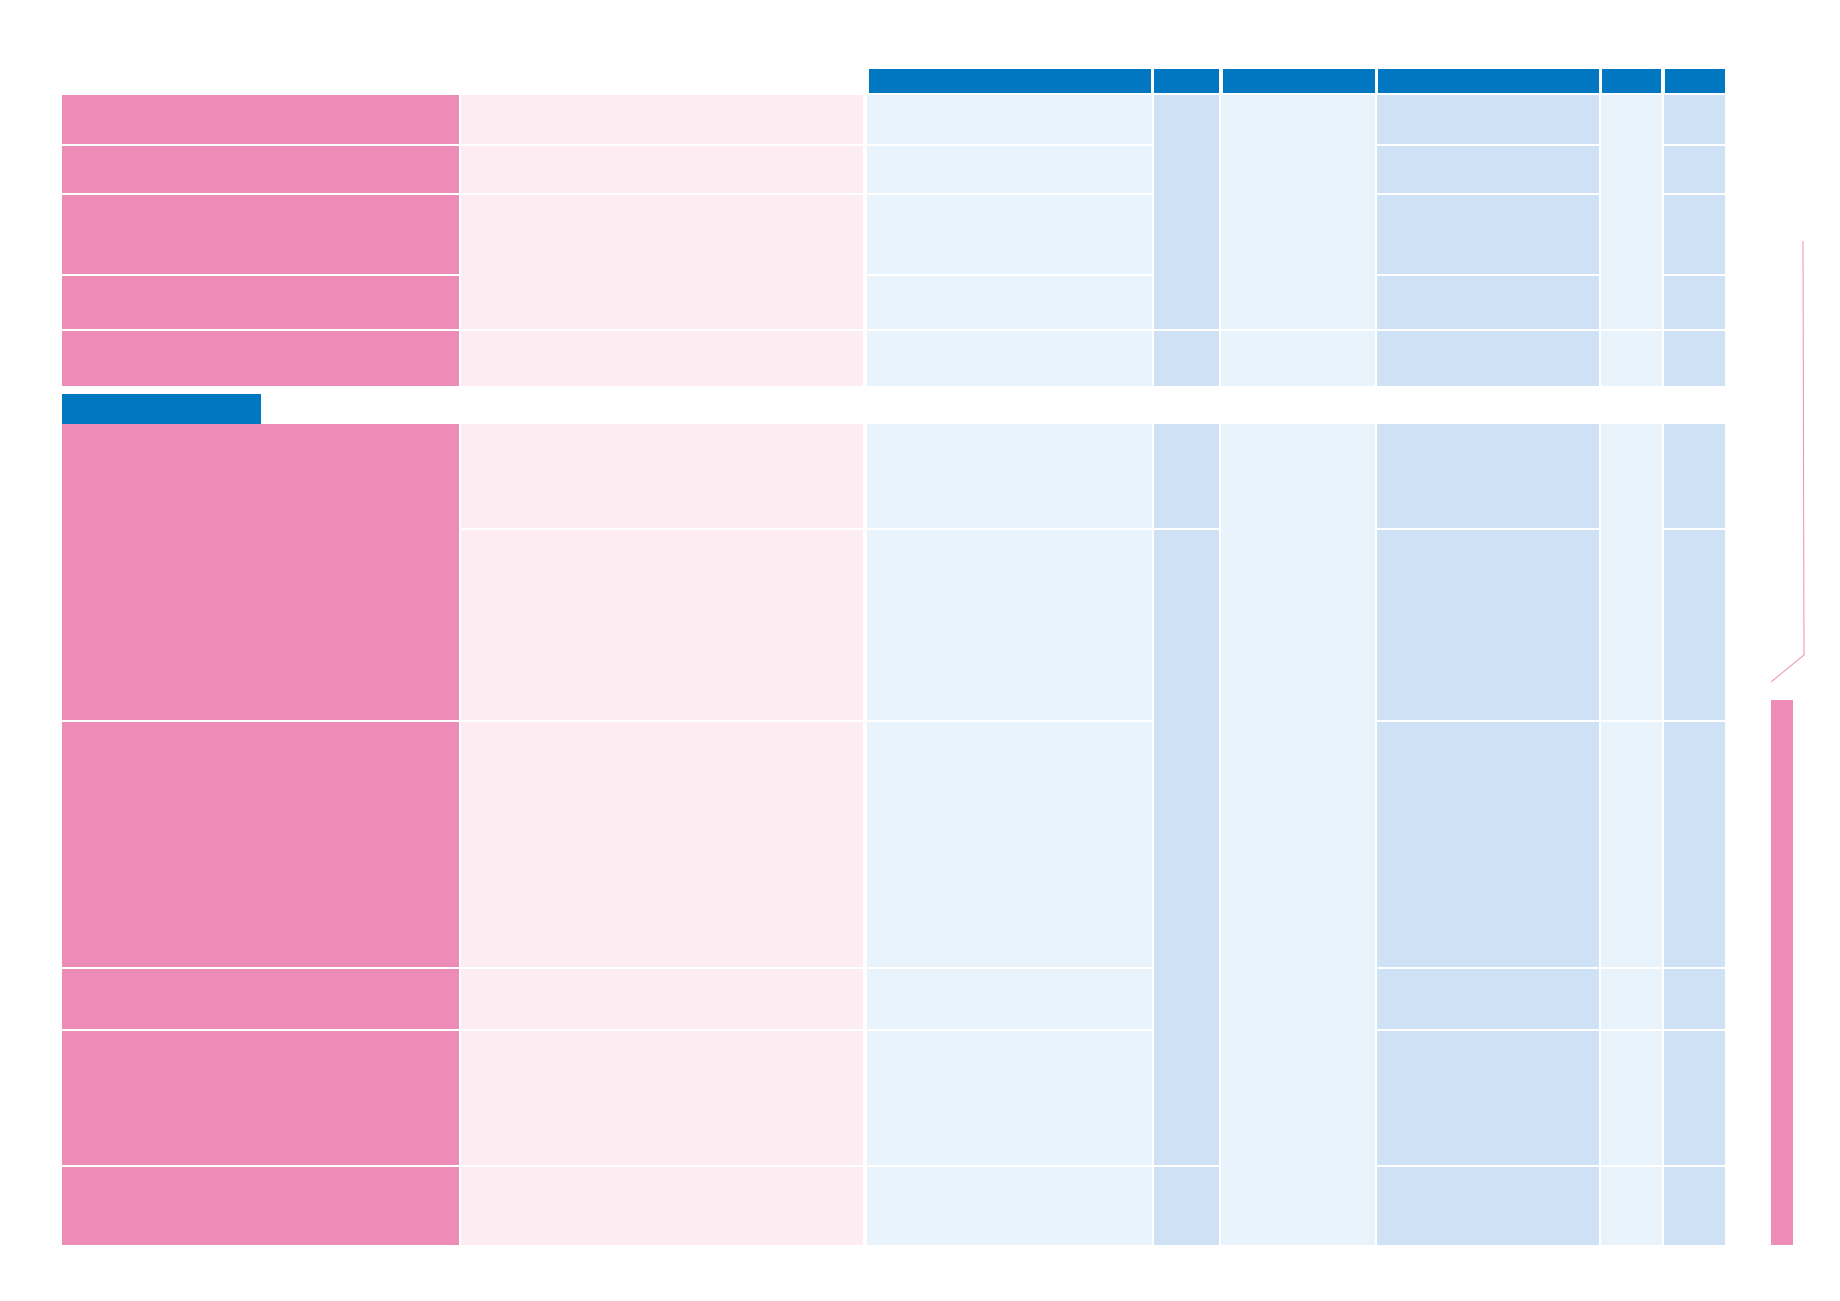  Describe the element at coordinates (161, 409) in the screenshot. I see `section-header-tab` at that location.